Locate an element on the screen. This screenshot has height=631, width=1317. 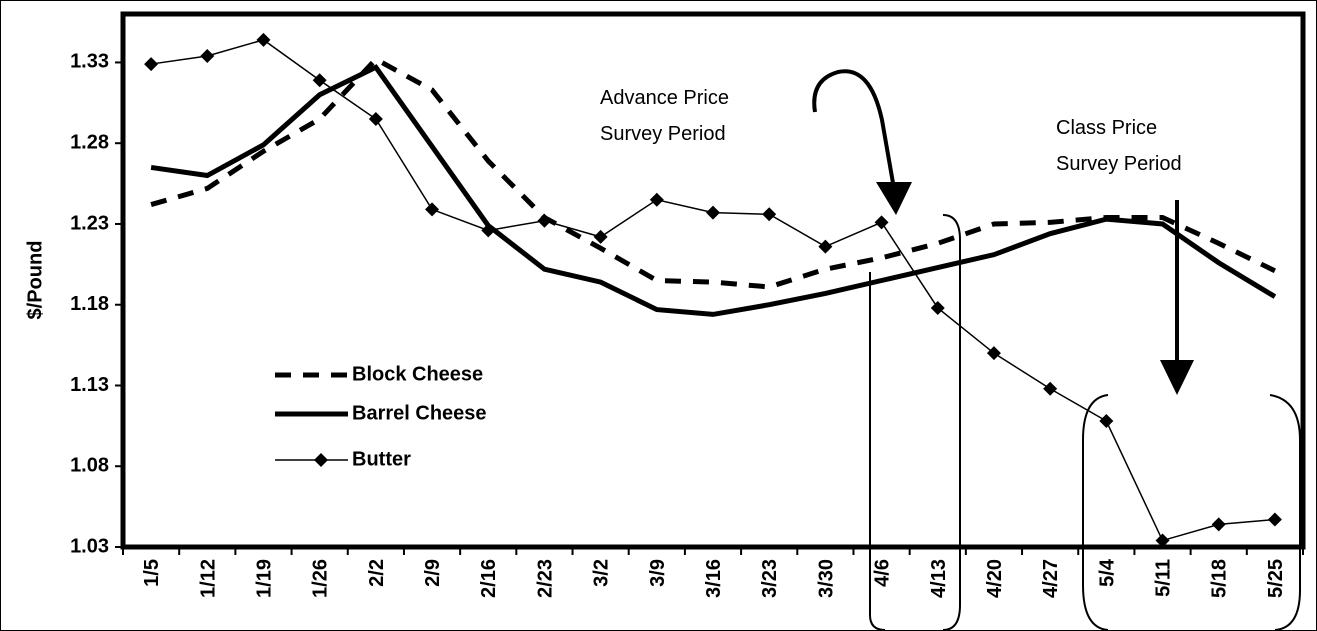
x-tick-label: 3/23 is located at coordinates (770, 578).